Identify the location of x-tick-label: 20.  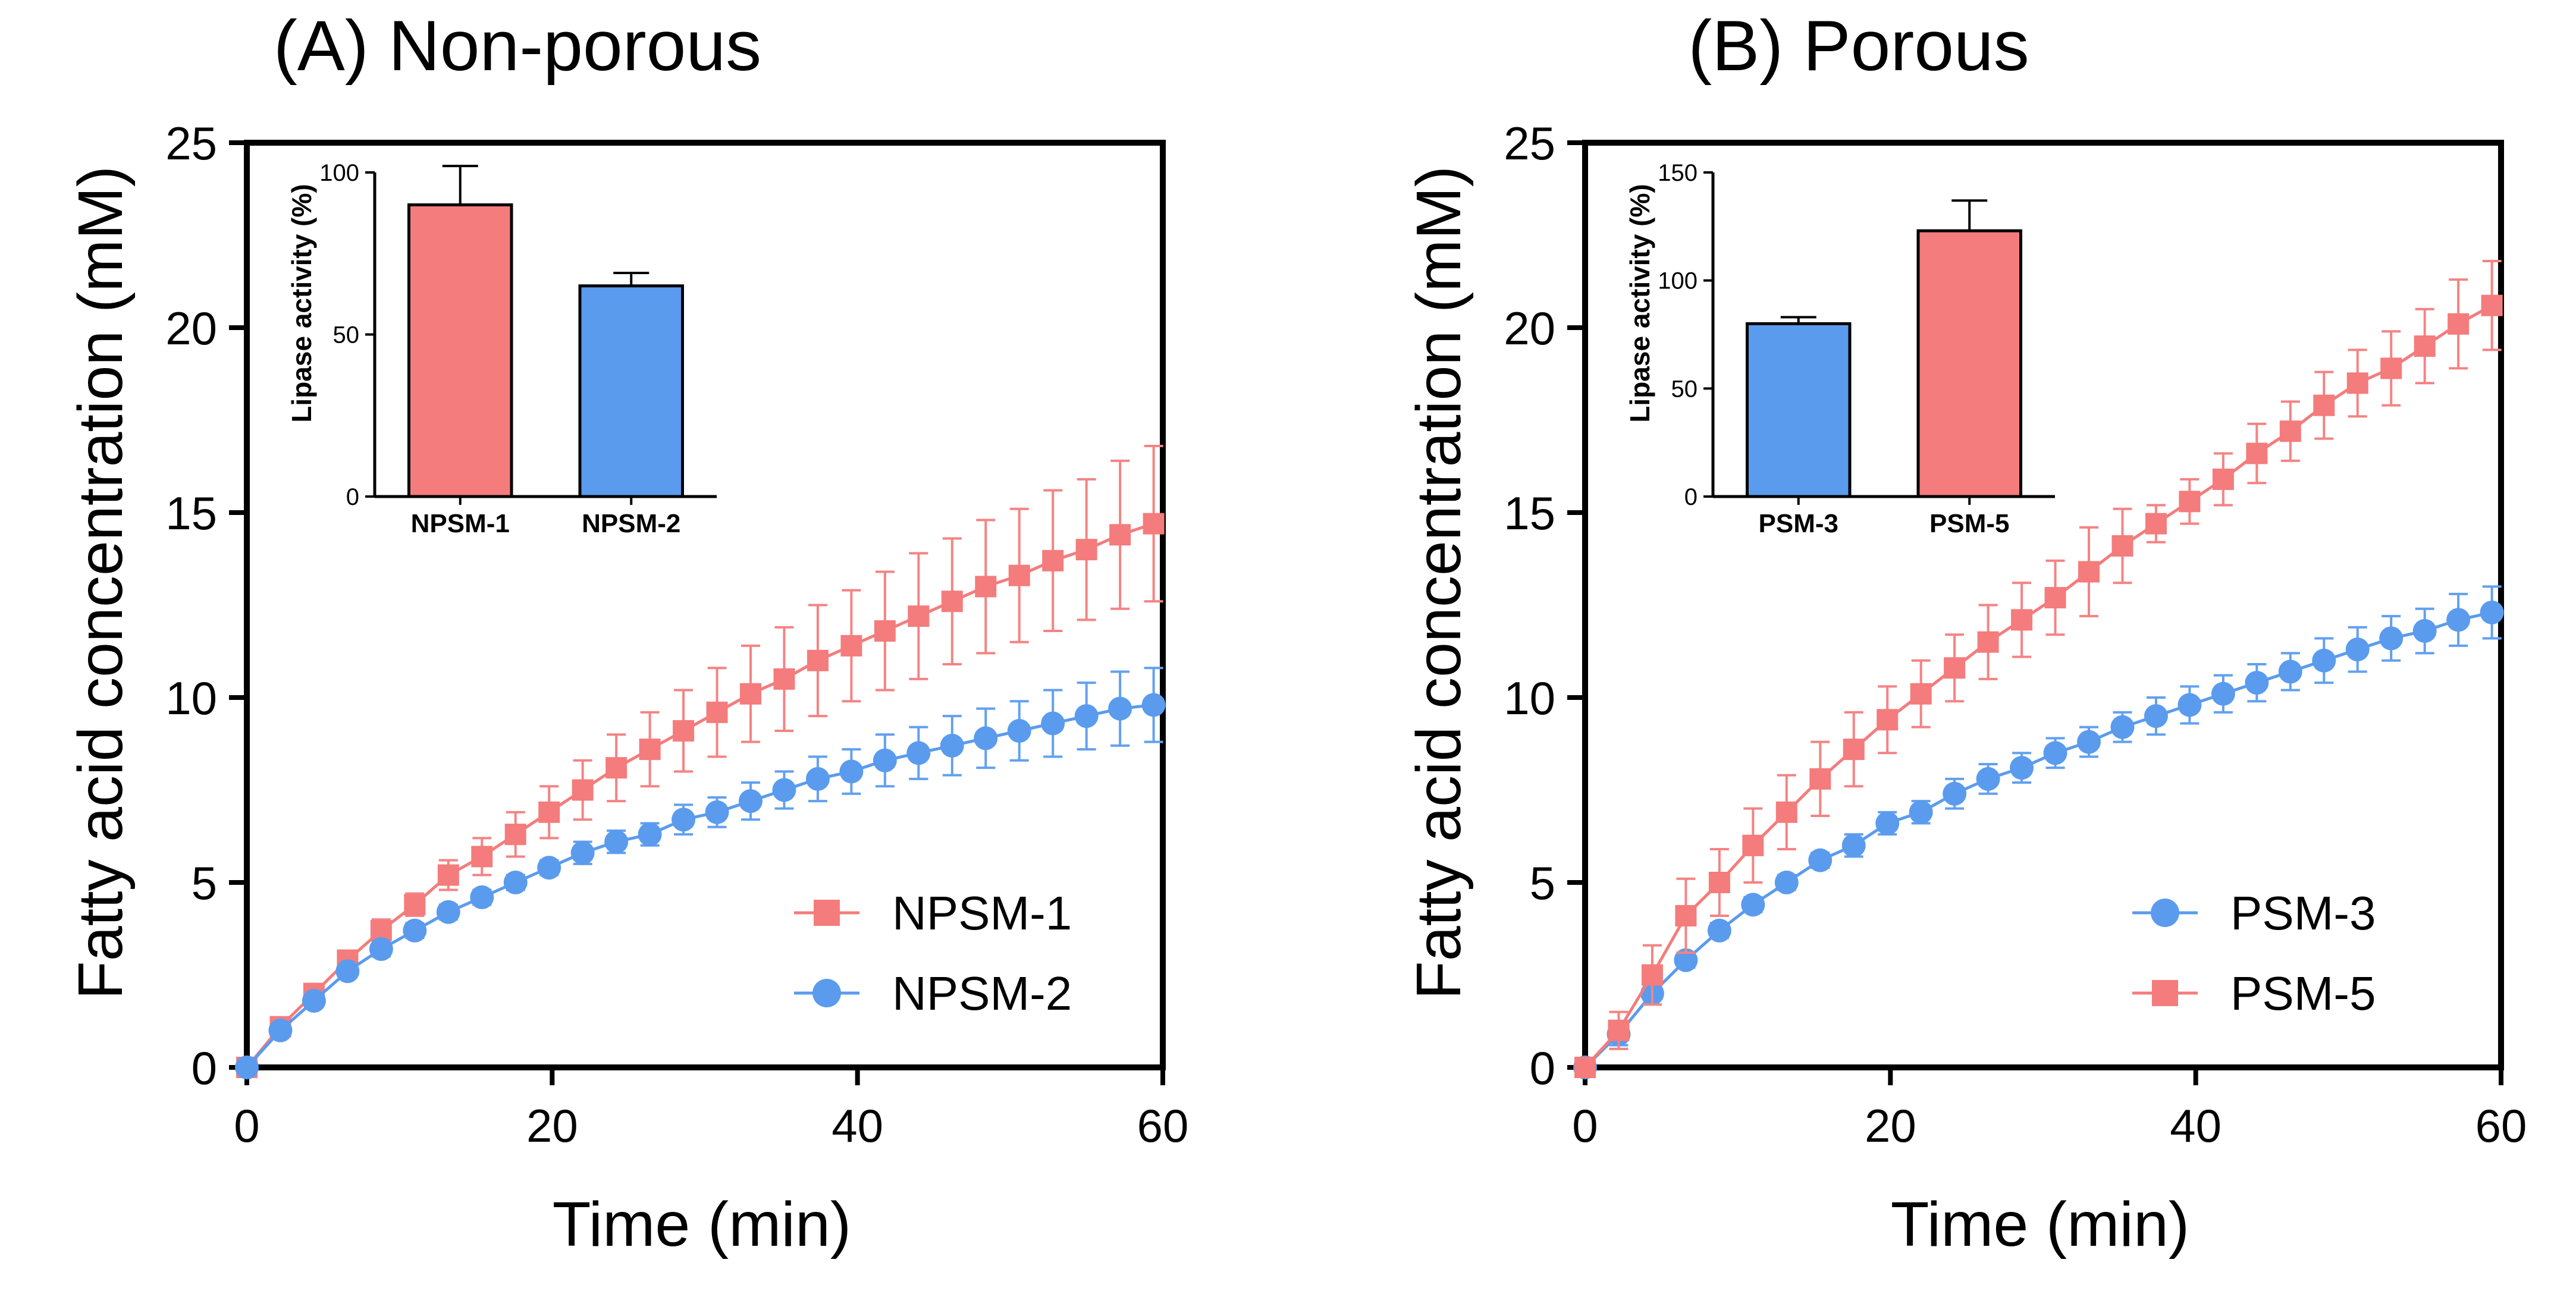
(552, 1126).